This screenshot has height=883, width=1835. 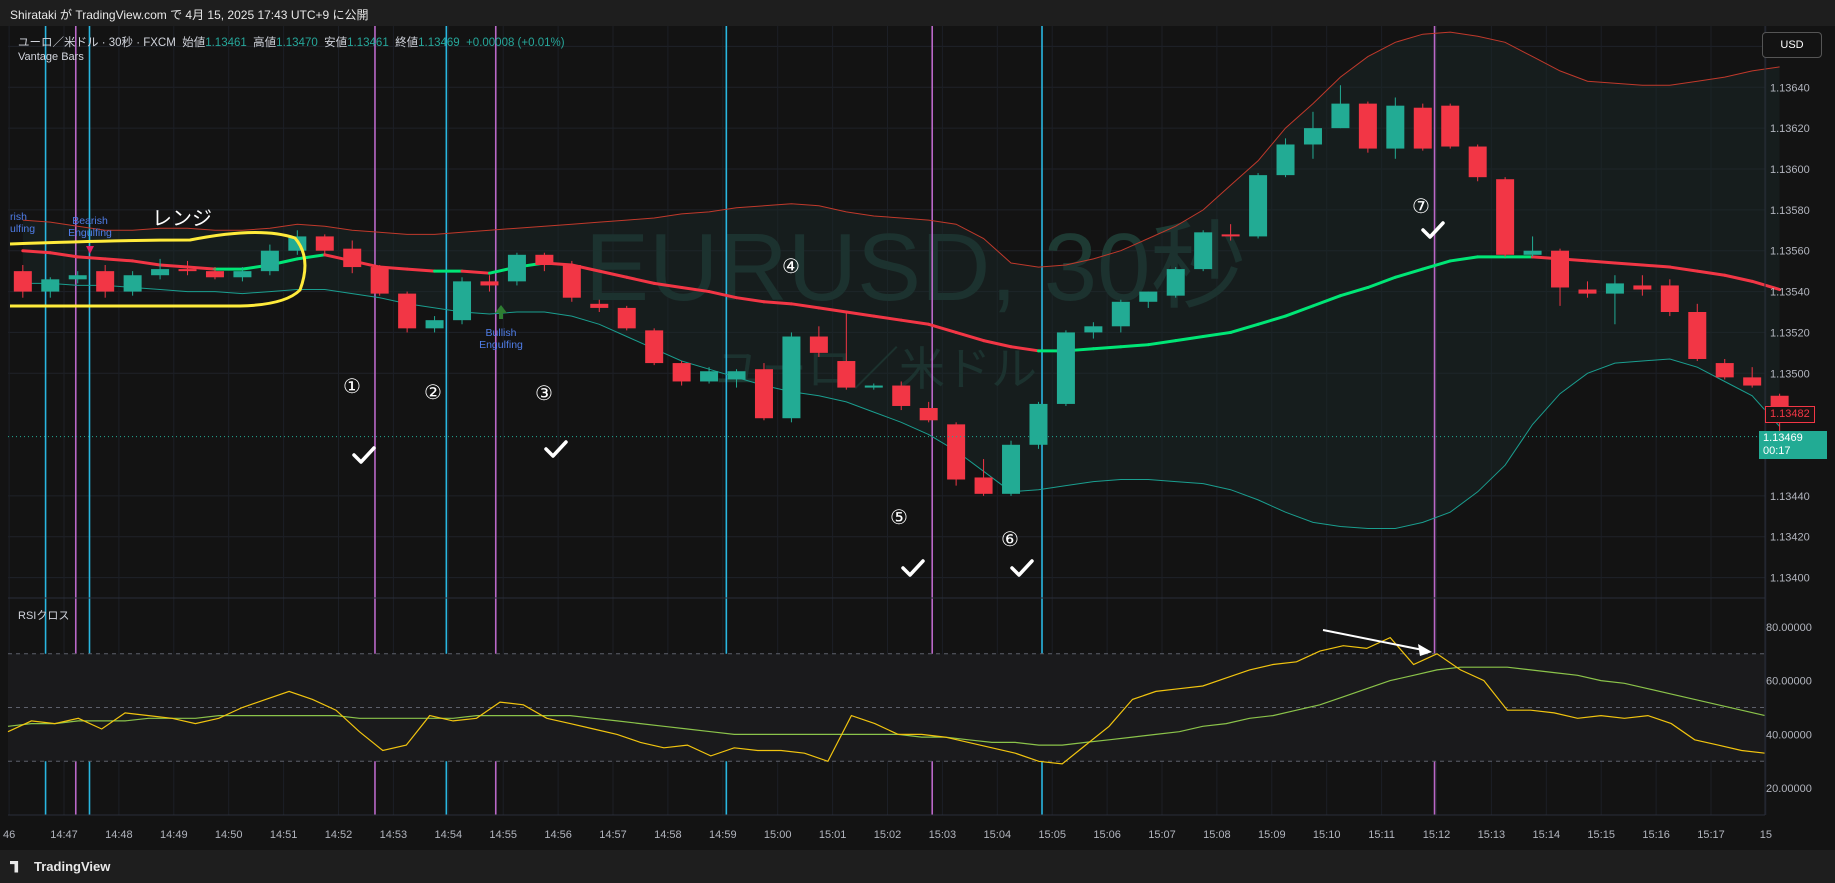 What do you see at coordinates (1790, 88) in the screenshot?
I see `price-tick-label: 1.13640` at bounding box center [1790, 88].